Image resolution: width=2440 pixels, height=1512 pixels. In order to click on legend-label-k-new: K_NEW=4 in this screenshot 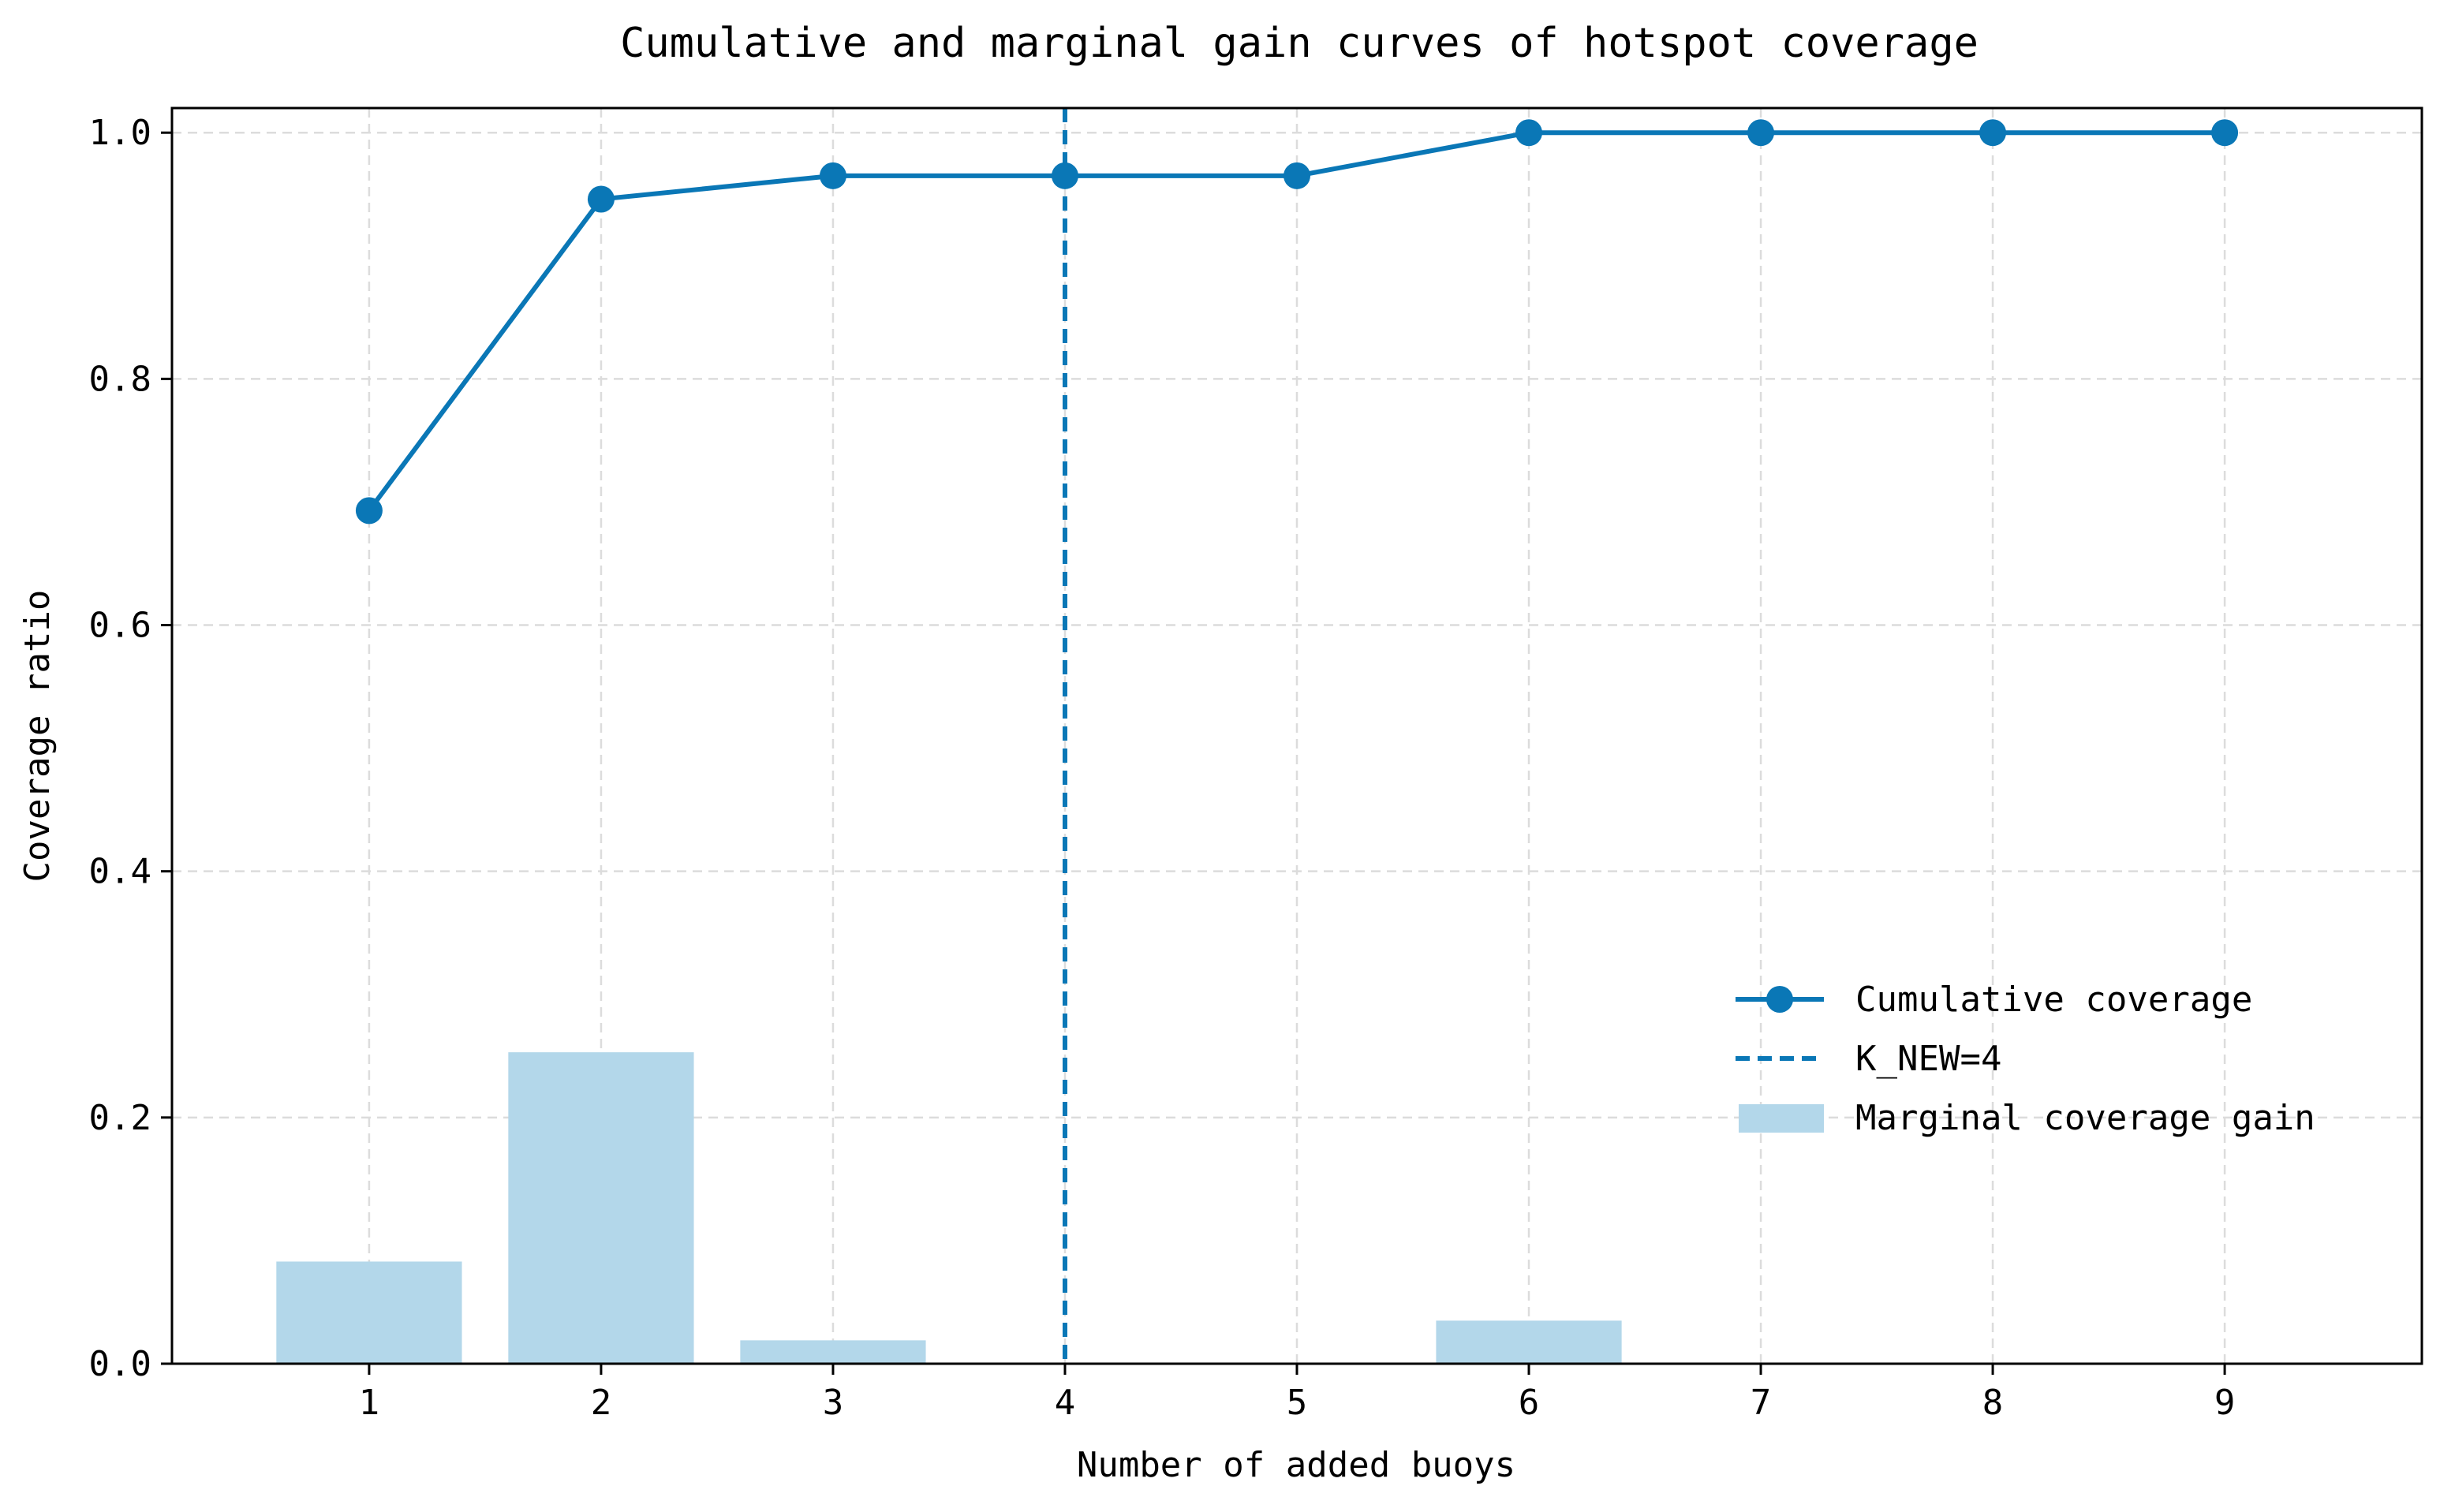, I will do `click(1928, 1059)`.